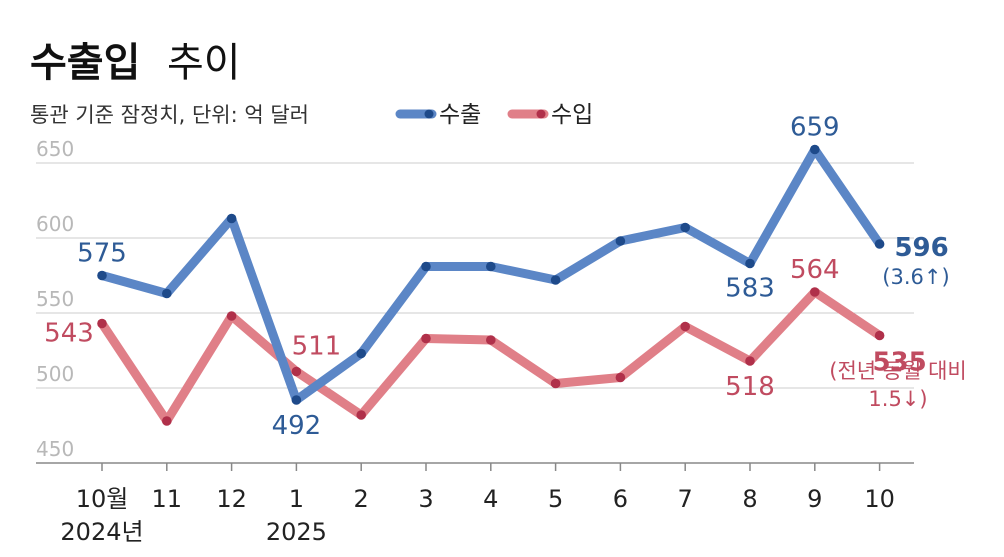 This screenshot has width=1004, height=557. Describe the element at coordinates (102, 499) in the screenshot. I see `x-tick-label-0: 10월` at that location.